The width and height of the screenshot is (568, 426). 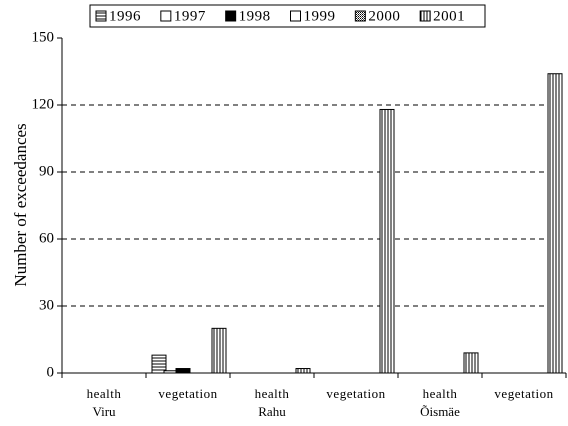 What do you see at coordinates (43, 104) in the screenshot?
I see `y-tick-label: 120` at bounding box center [43, 104].